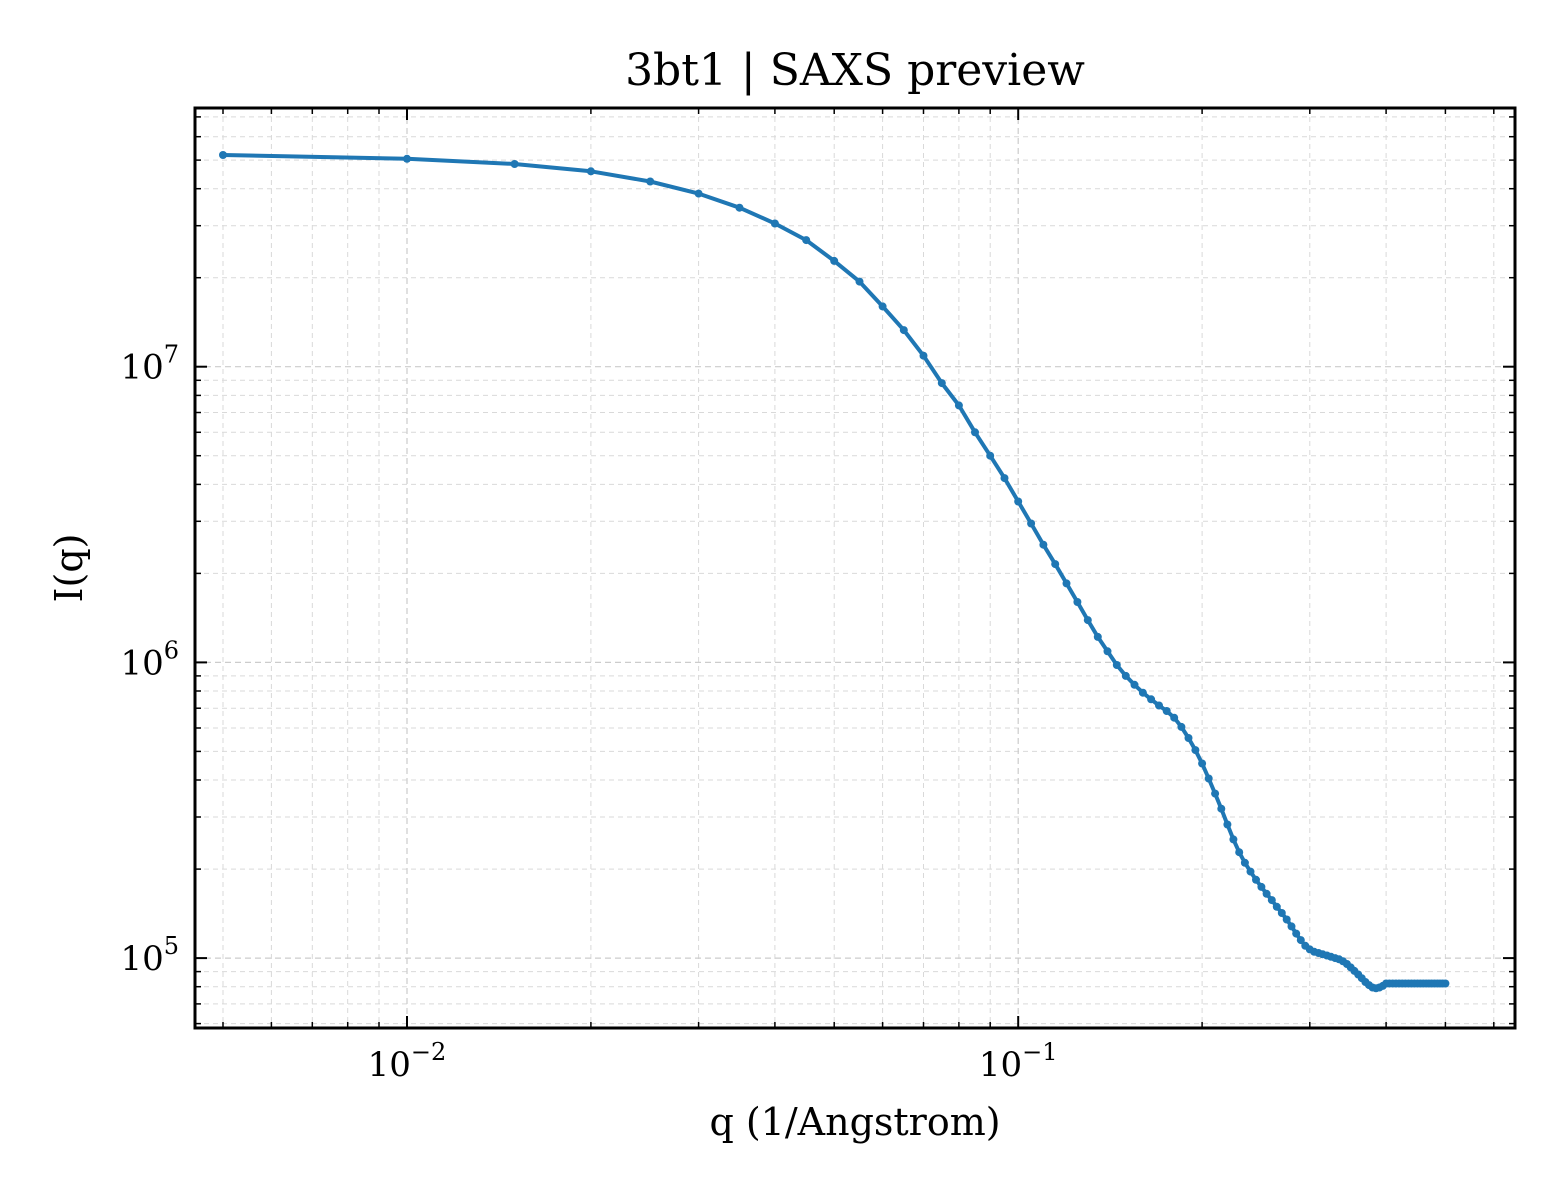 This screenshot has width=1560, height=1200. I want to click on x-tick-label: 10⁻¹, so click(1018, 1061).